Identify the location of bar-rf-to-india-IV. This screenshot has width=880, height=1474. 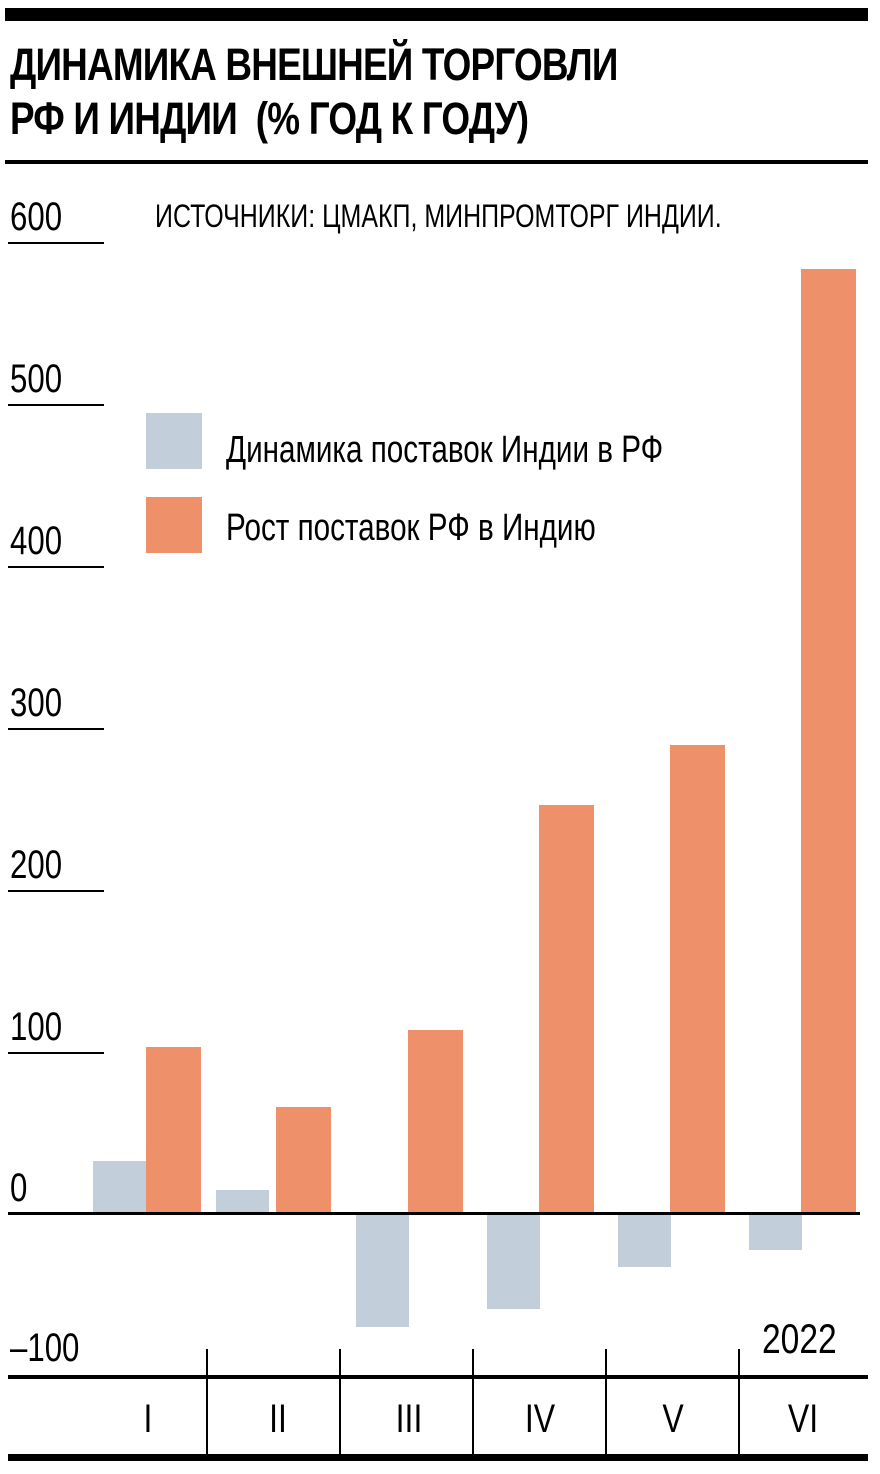
(566, 1009).